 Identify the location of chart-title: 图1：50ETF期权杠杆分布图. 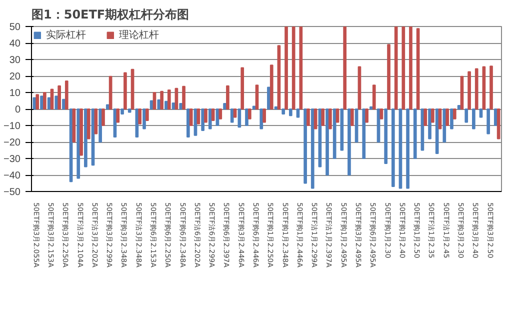
(111, 15).